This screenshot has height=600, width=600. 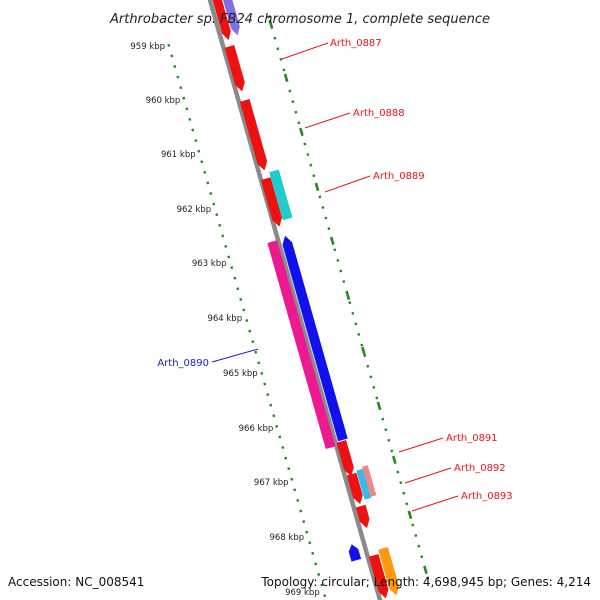 I want to click on gene-label: Arth_0893, so click(x=487, y=496).